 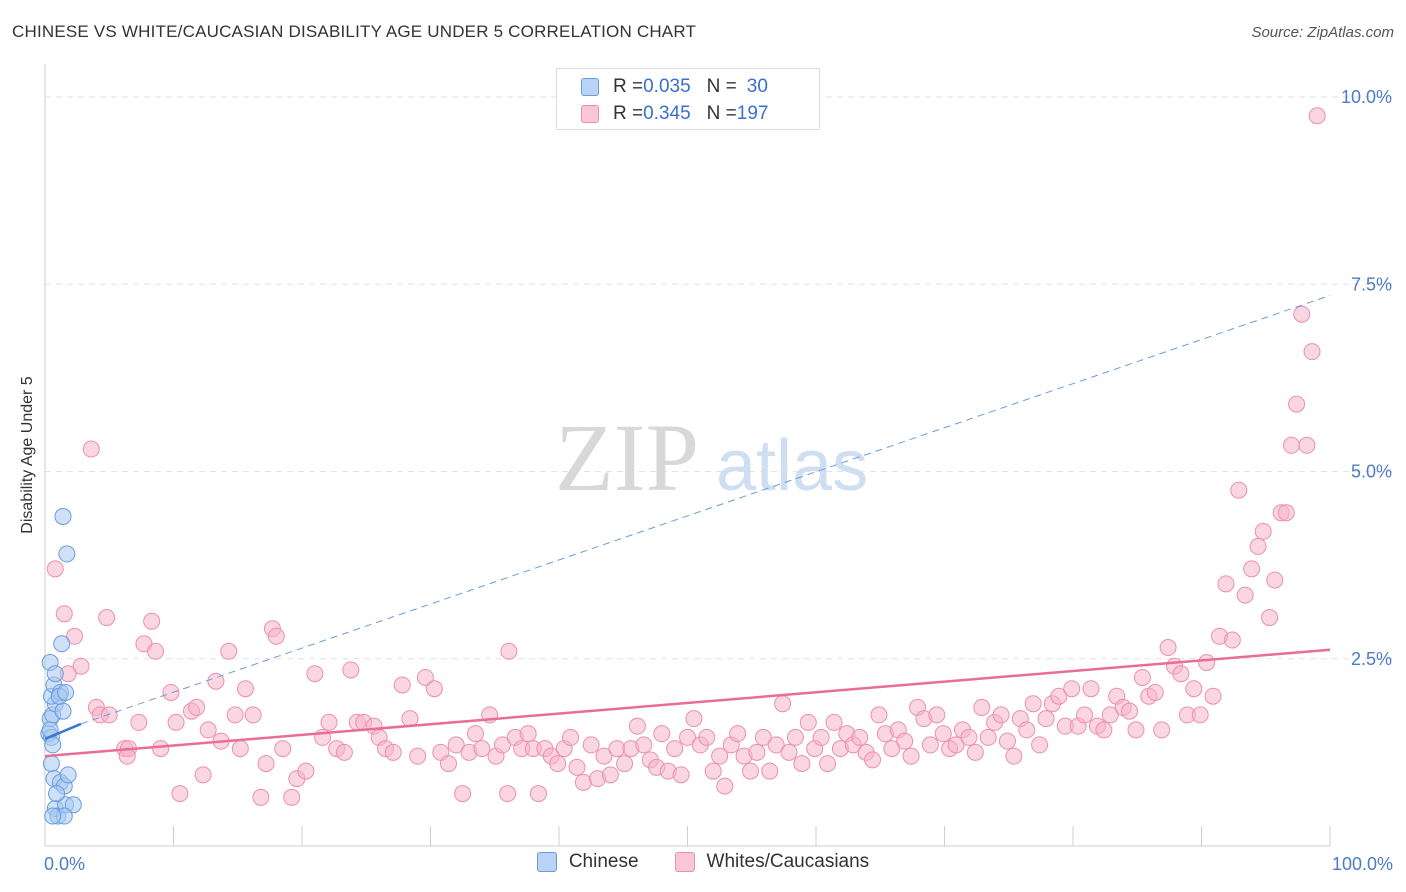 I want to click on legend-n-value: 30, so click(x=757, y=86).